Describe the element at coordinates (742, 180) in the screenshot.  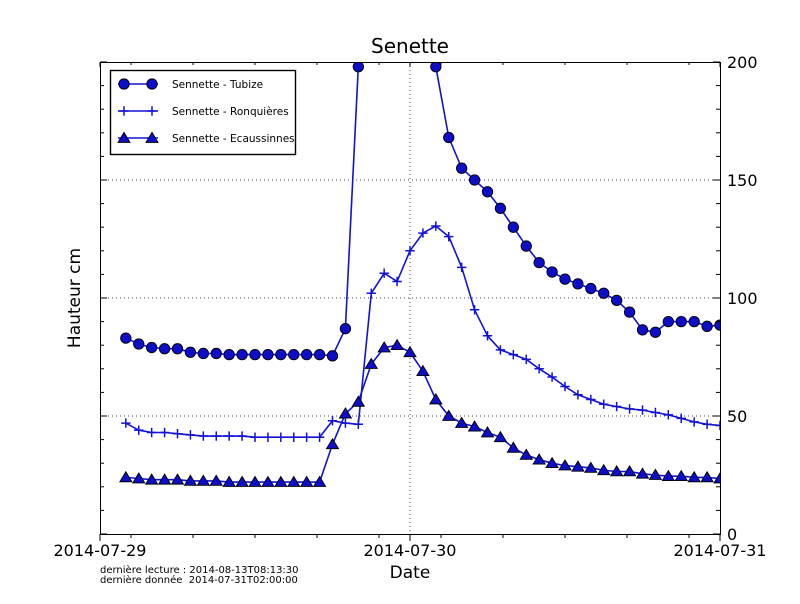
I see `y-tick-label-150: 150` at that location.